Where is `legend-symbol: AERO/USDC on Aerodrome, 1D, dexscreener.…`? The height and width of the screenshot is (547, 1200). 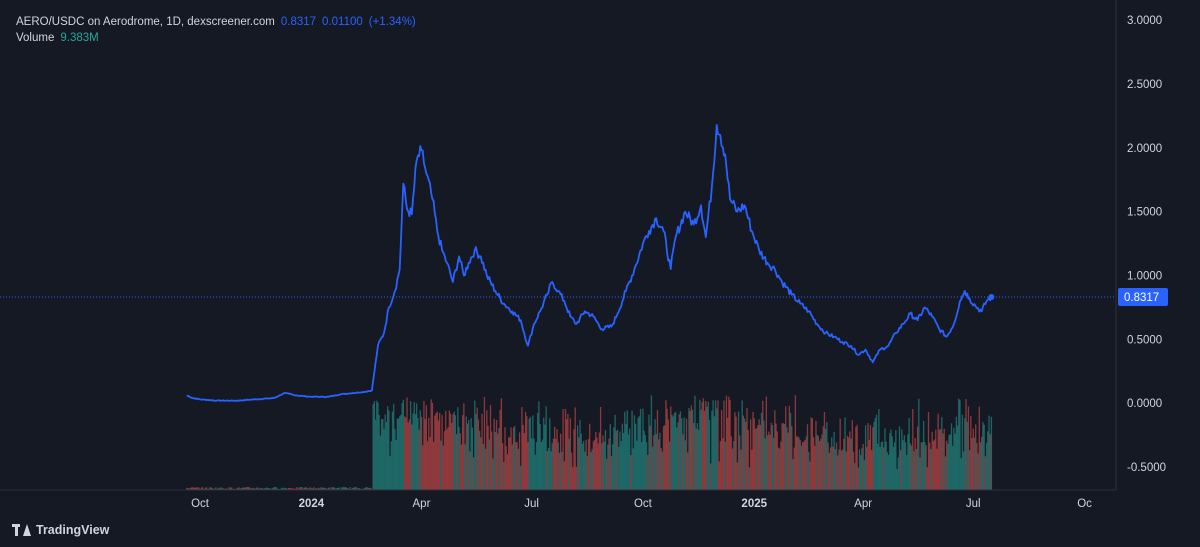 legend-symbol: AERO/USDC on Aerodrome, 1D, dexscreener.… is located at coordinates (145, 22).